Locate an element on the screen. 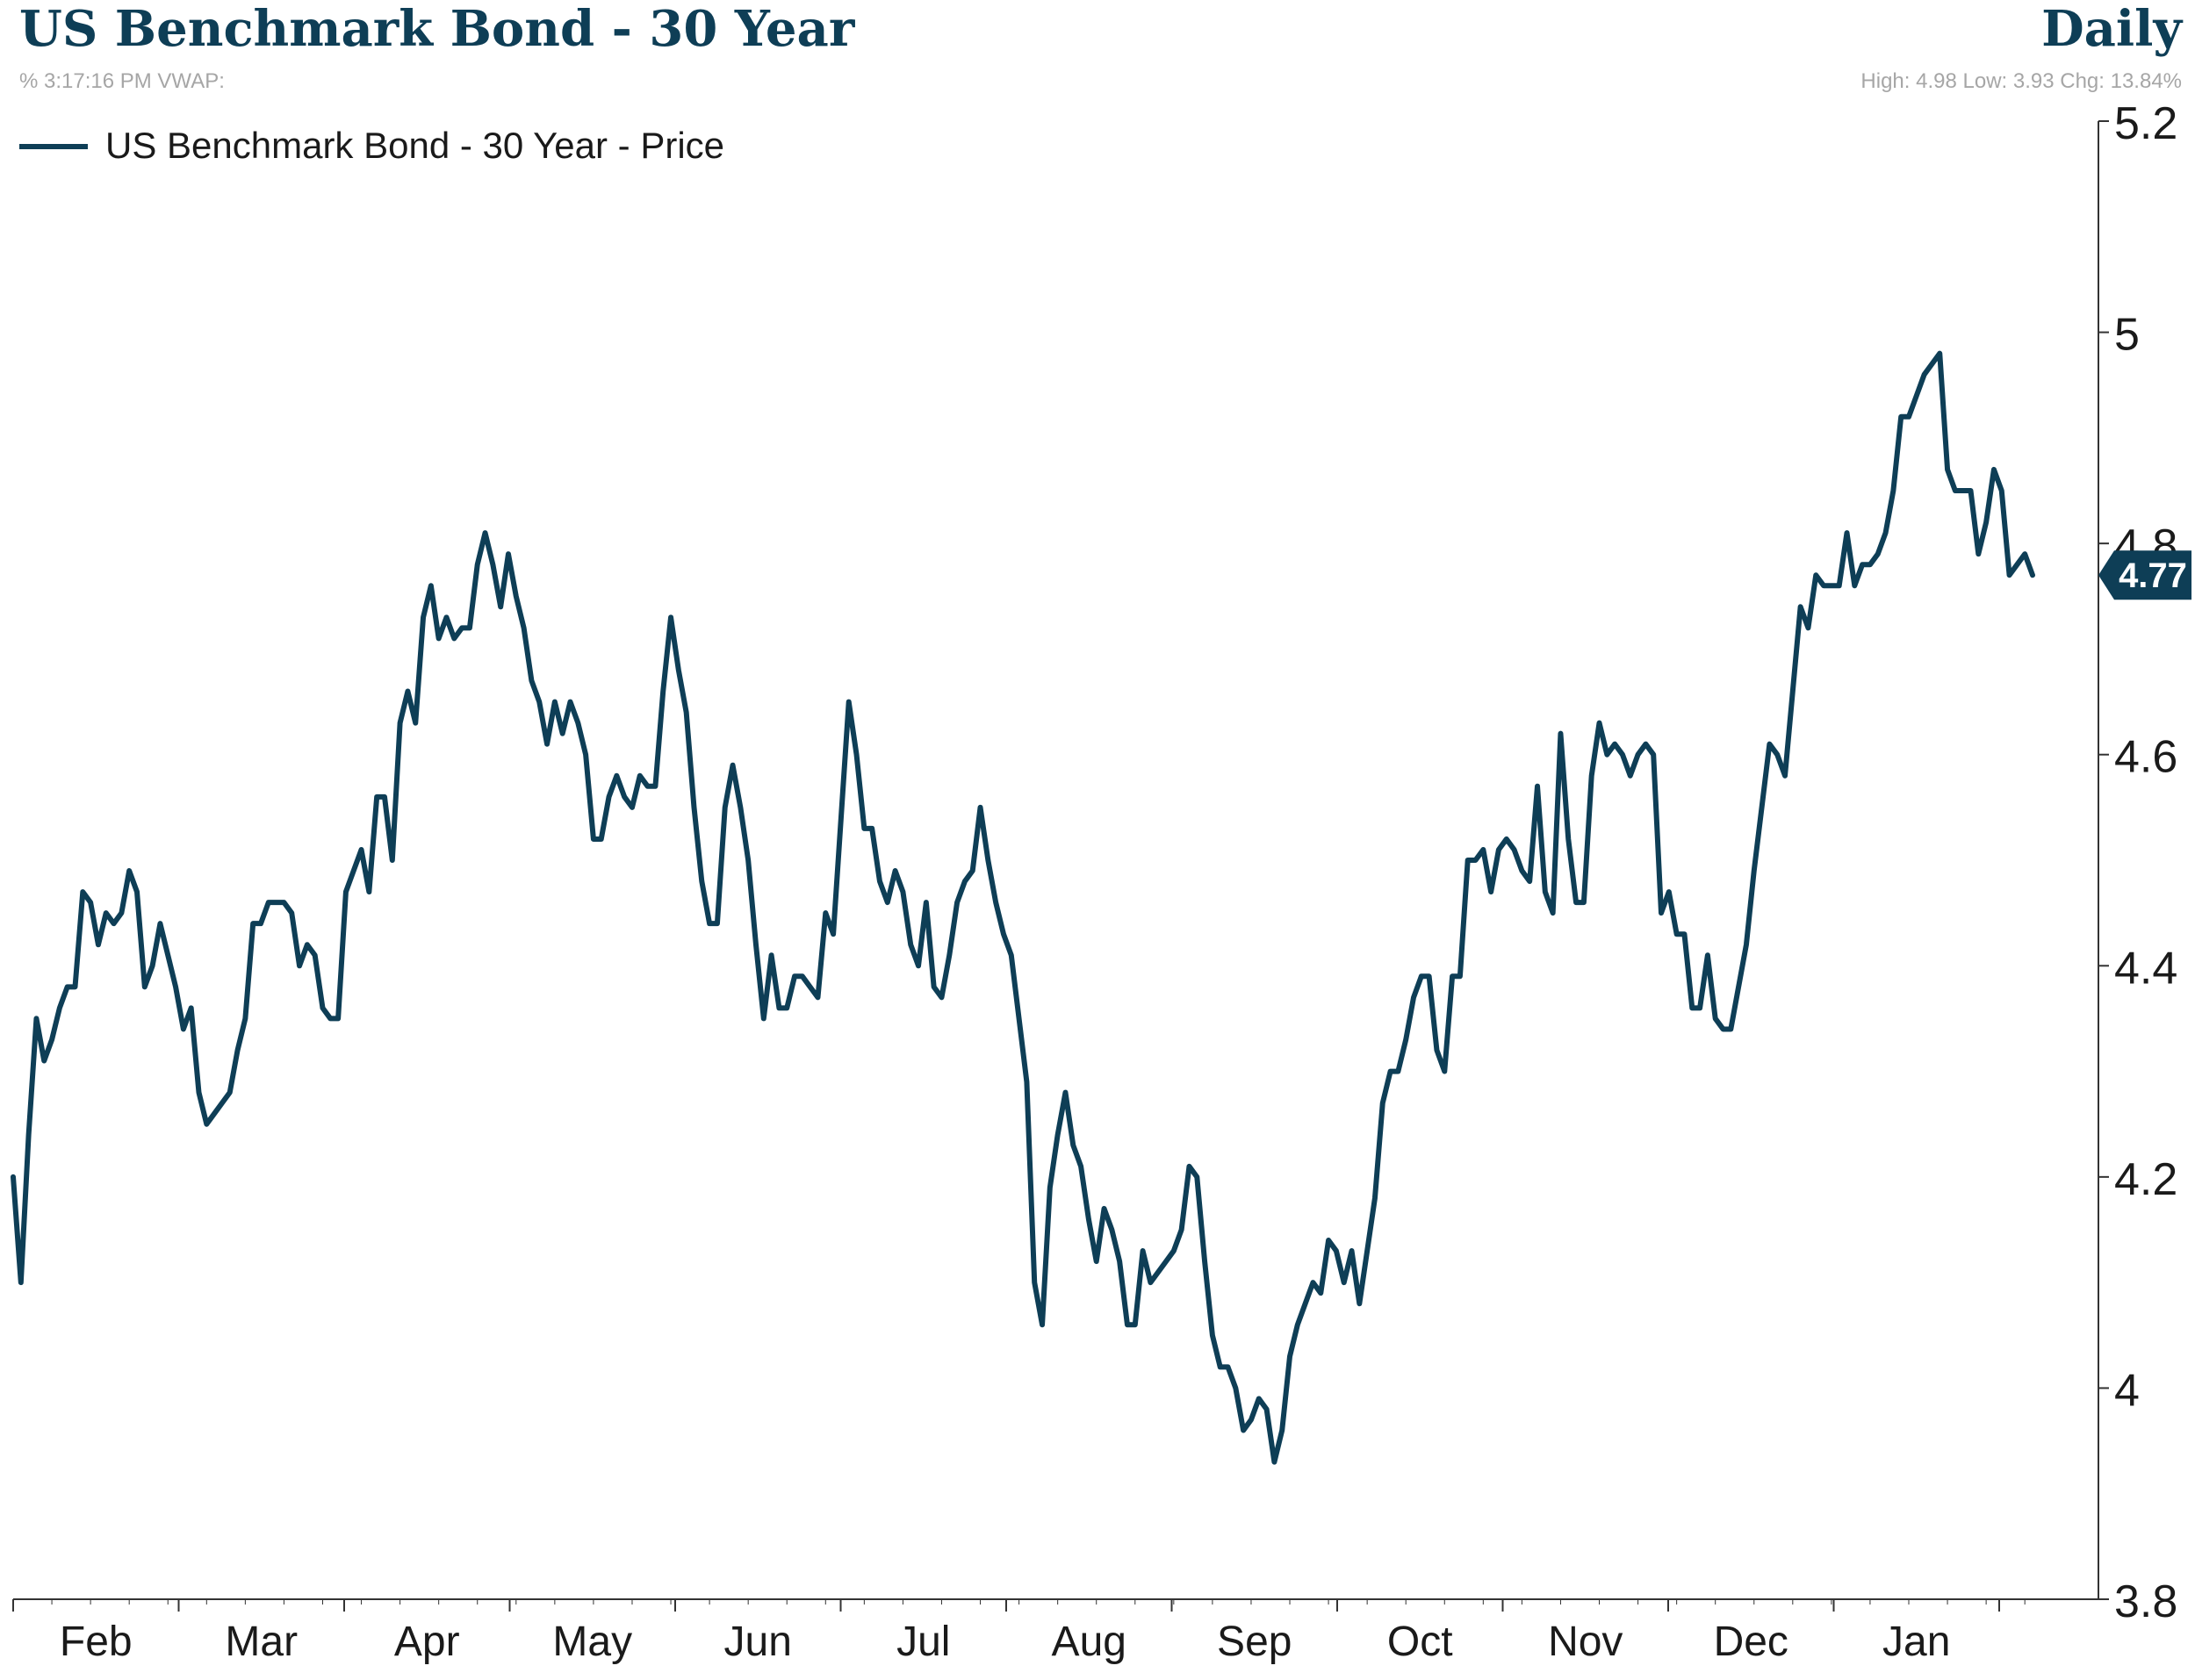 This screenshot has width=2195, height=1680. x-tick-label: Jul is located at coordinates (923, 1642).